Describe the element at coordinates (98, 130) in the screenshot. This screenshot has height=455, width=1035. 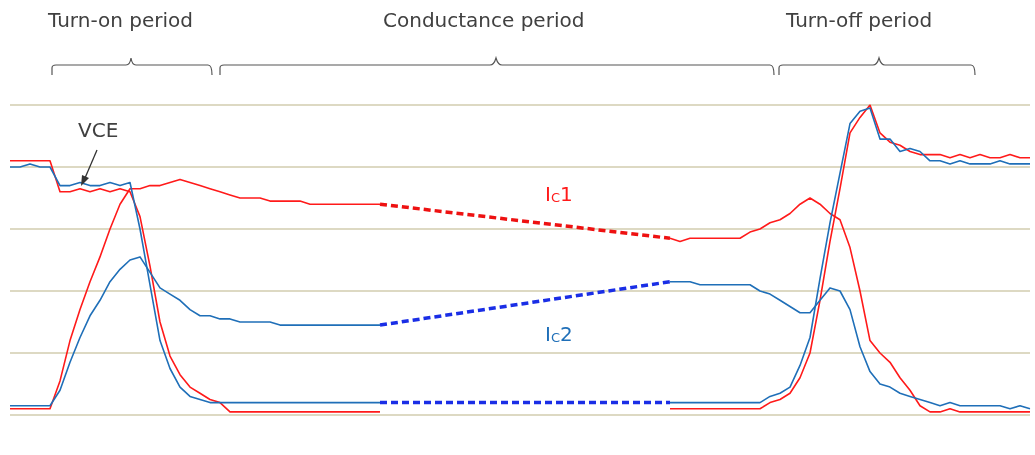
I see `annotation: VCE` at that location.